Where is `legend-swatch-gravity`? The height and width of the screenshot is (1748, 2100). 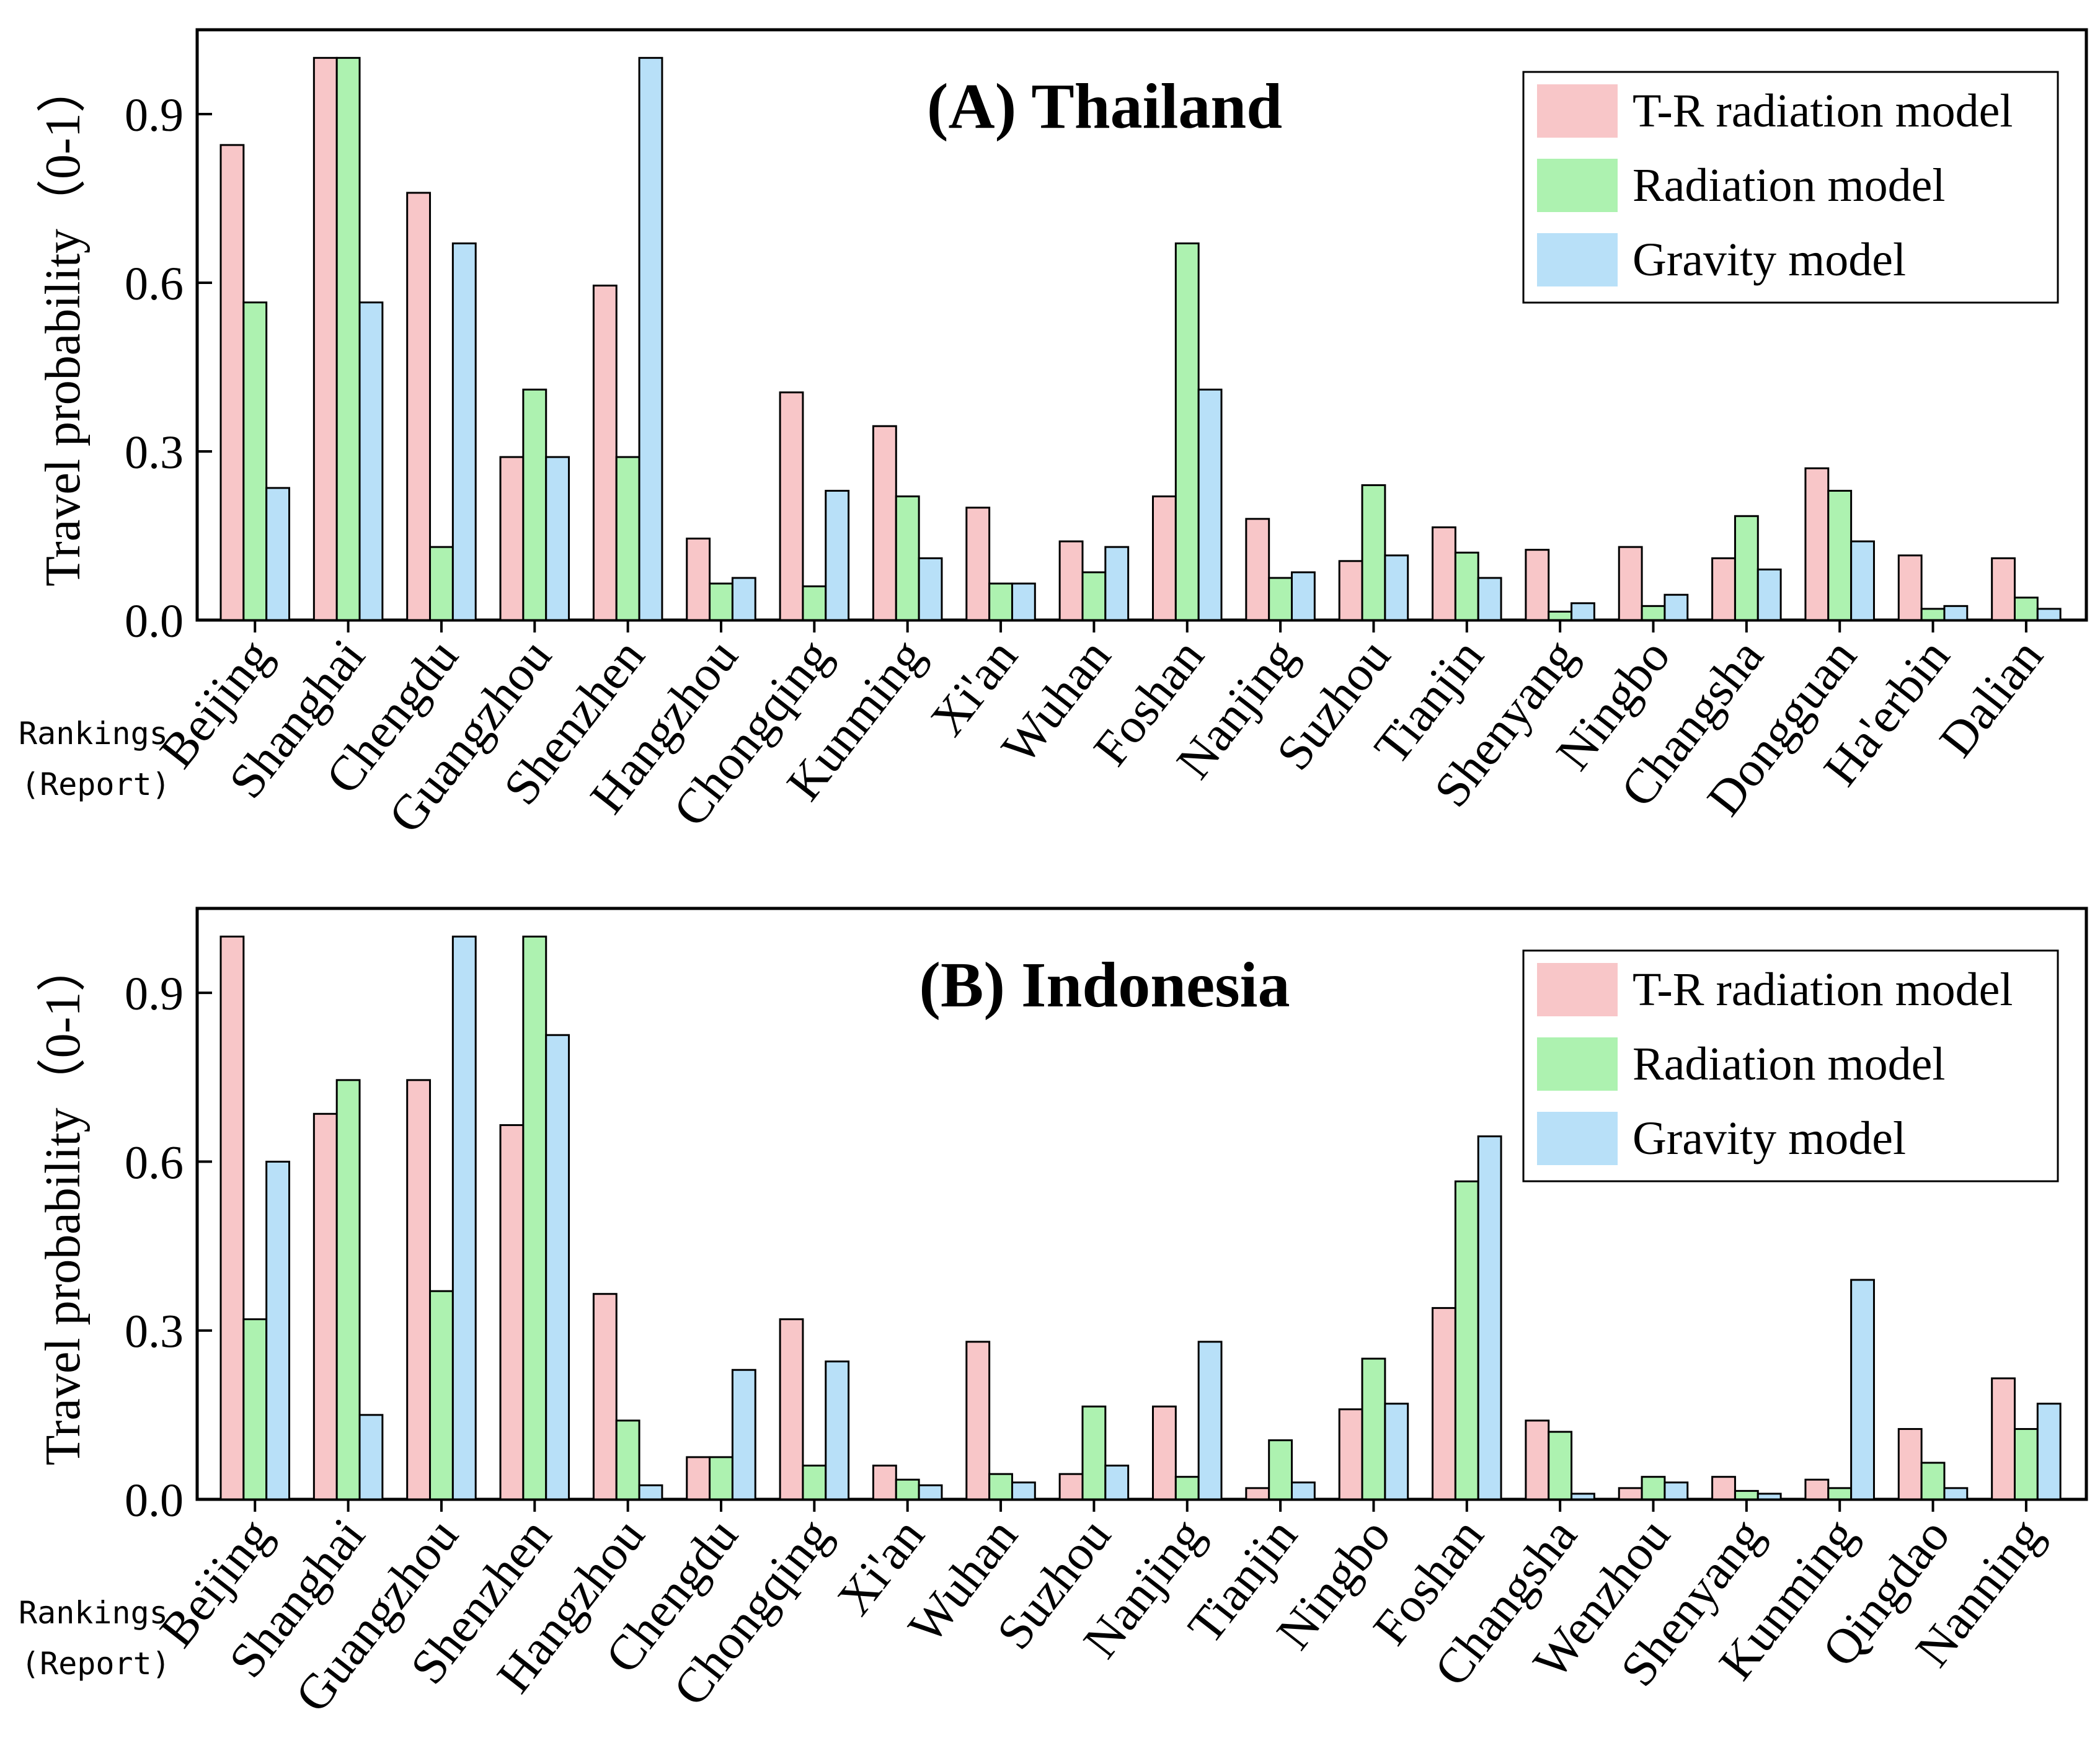
legend-swatch-gravity is located at coordinates (1577, 259).